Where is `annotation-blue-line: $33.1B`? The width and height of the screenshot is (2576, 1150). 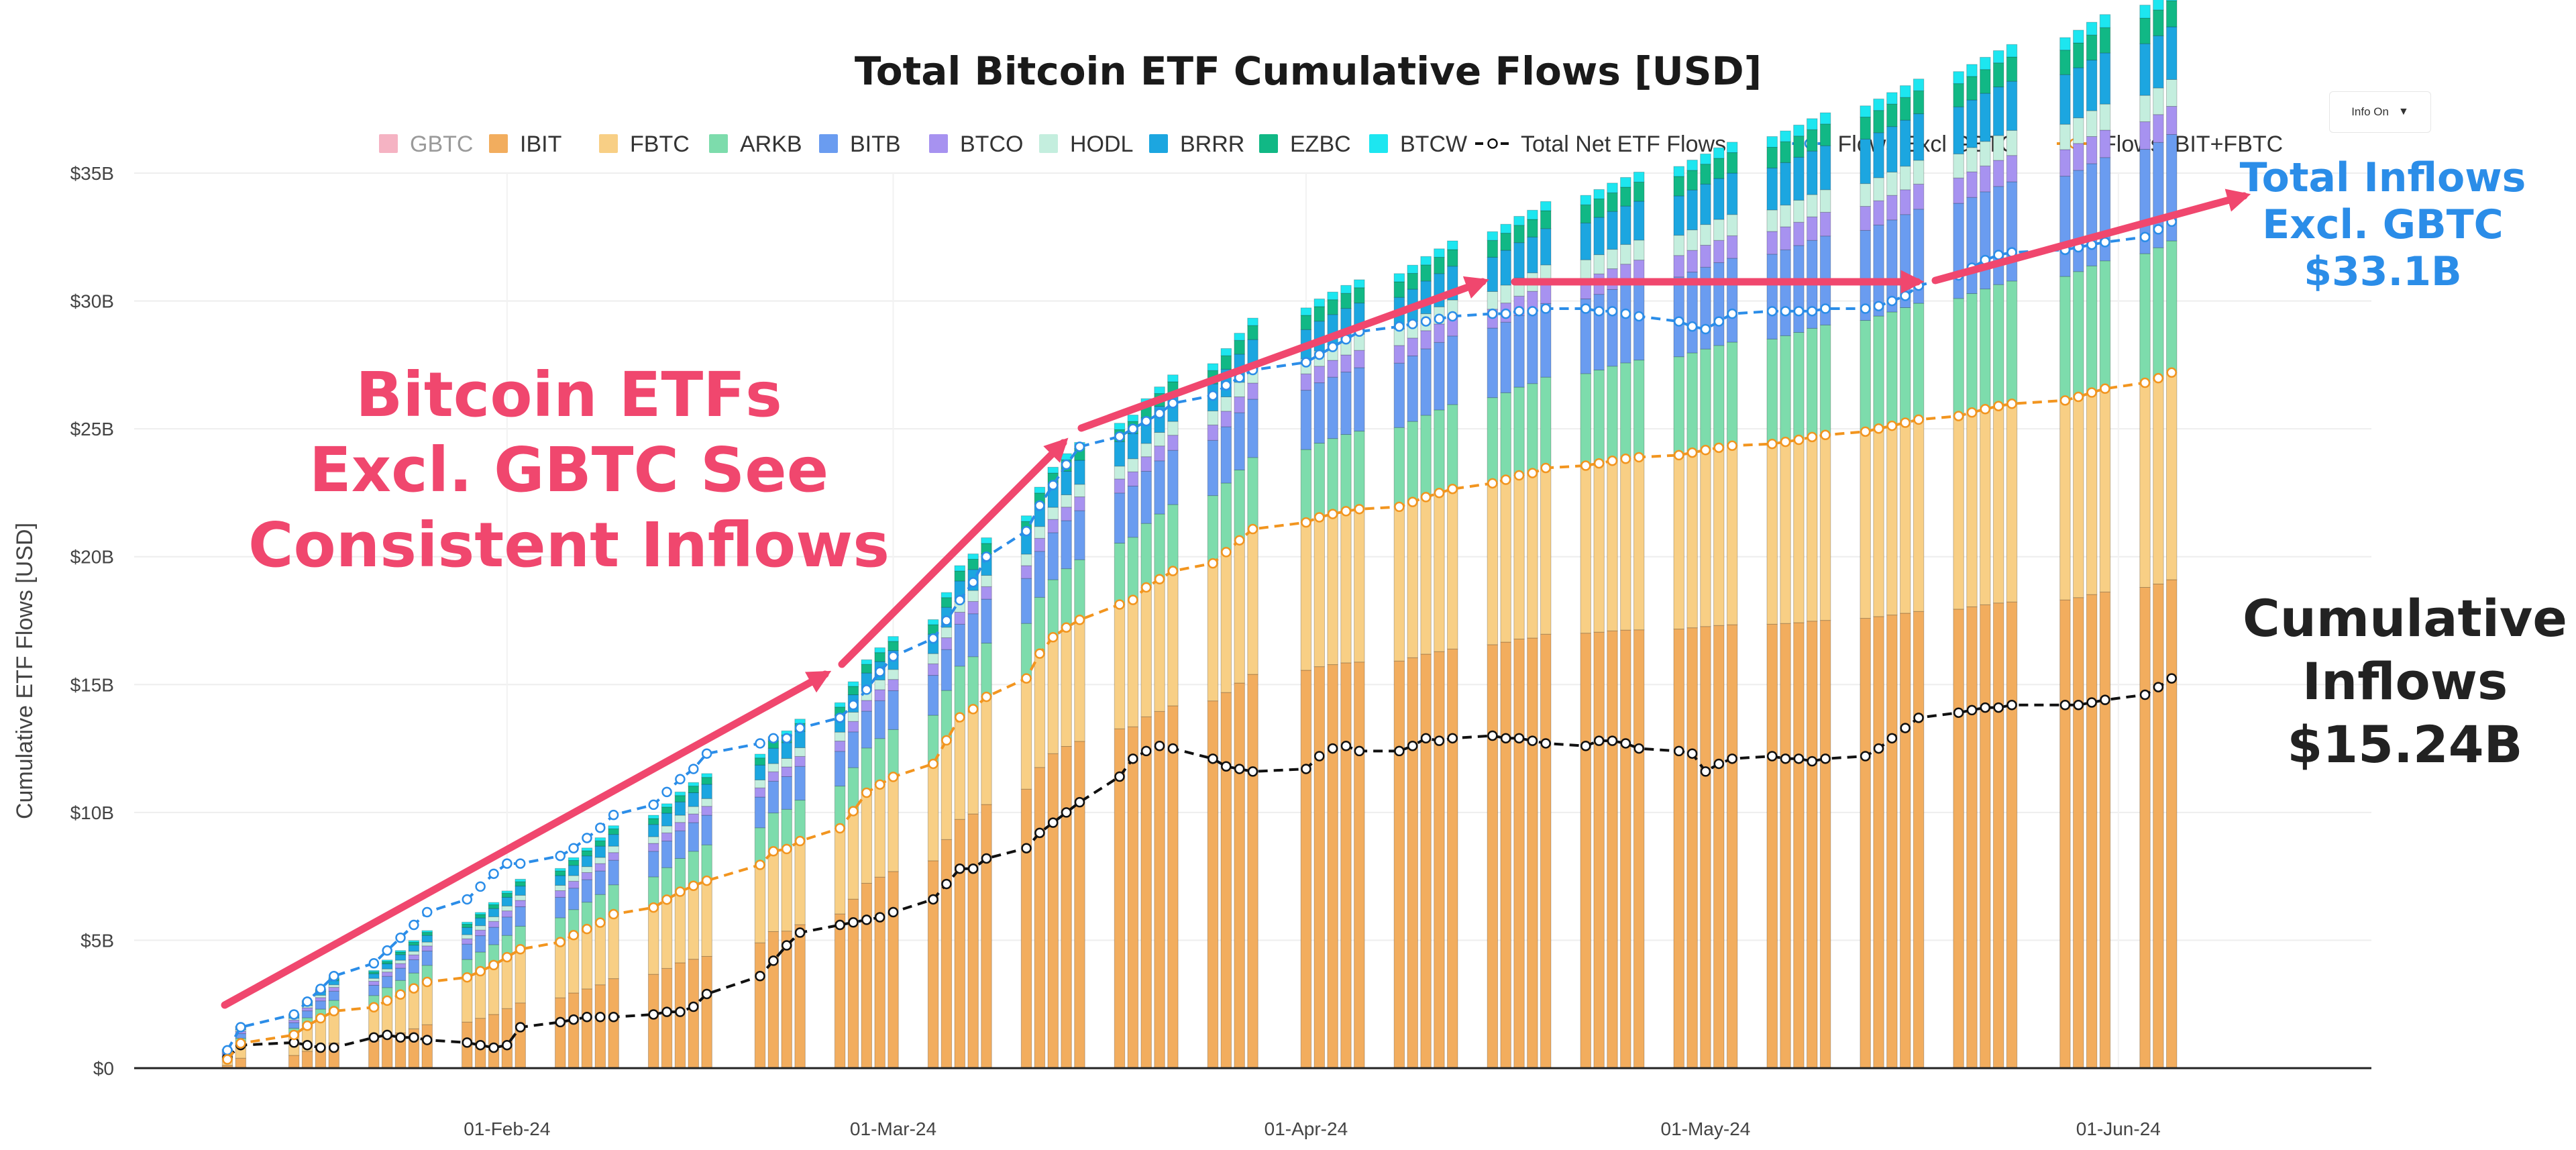
annotation-blue-line: $33.1B is located at coordinates (2383, 271).